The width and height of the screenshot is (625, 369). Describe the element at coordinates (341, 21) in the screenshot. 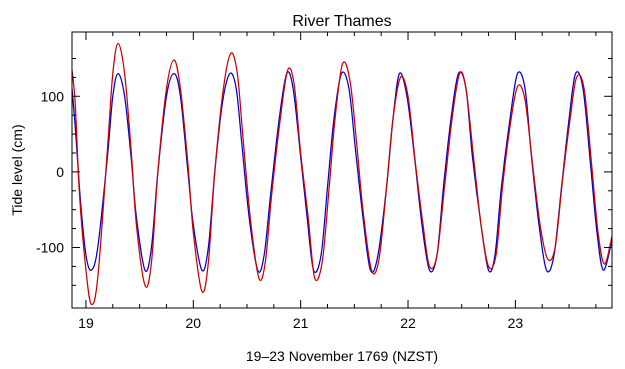

I see `chart-title: River Thames` at that location.